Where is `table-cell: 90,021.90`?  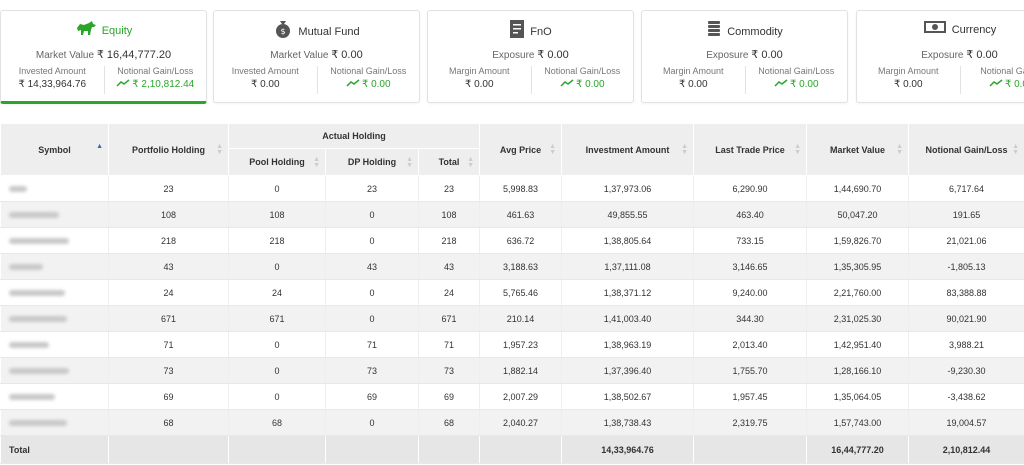
table-cell: 90,021.90 is located at coordinates (966, 318).